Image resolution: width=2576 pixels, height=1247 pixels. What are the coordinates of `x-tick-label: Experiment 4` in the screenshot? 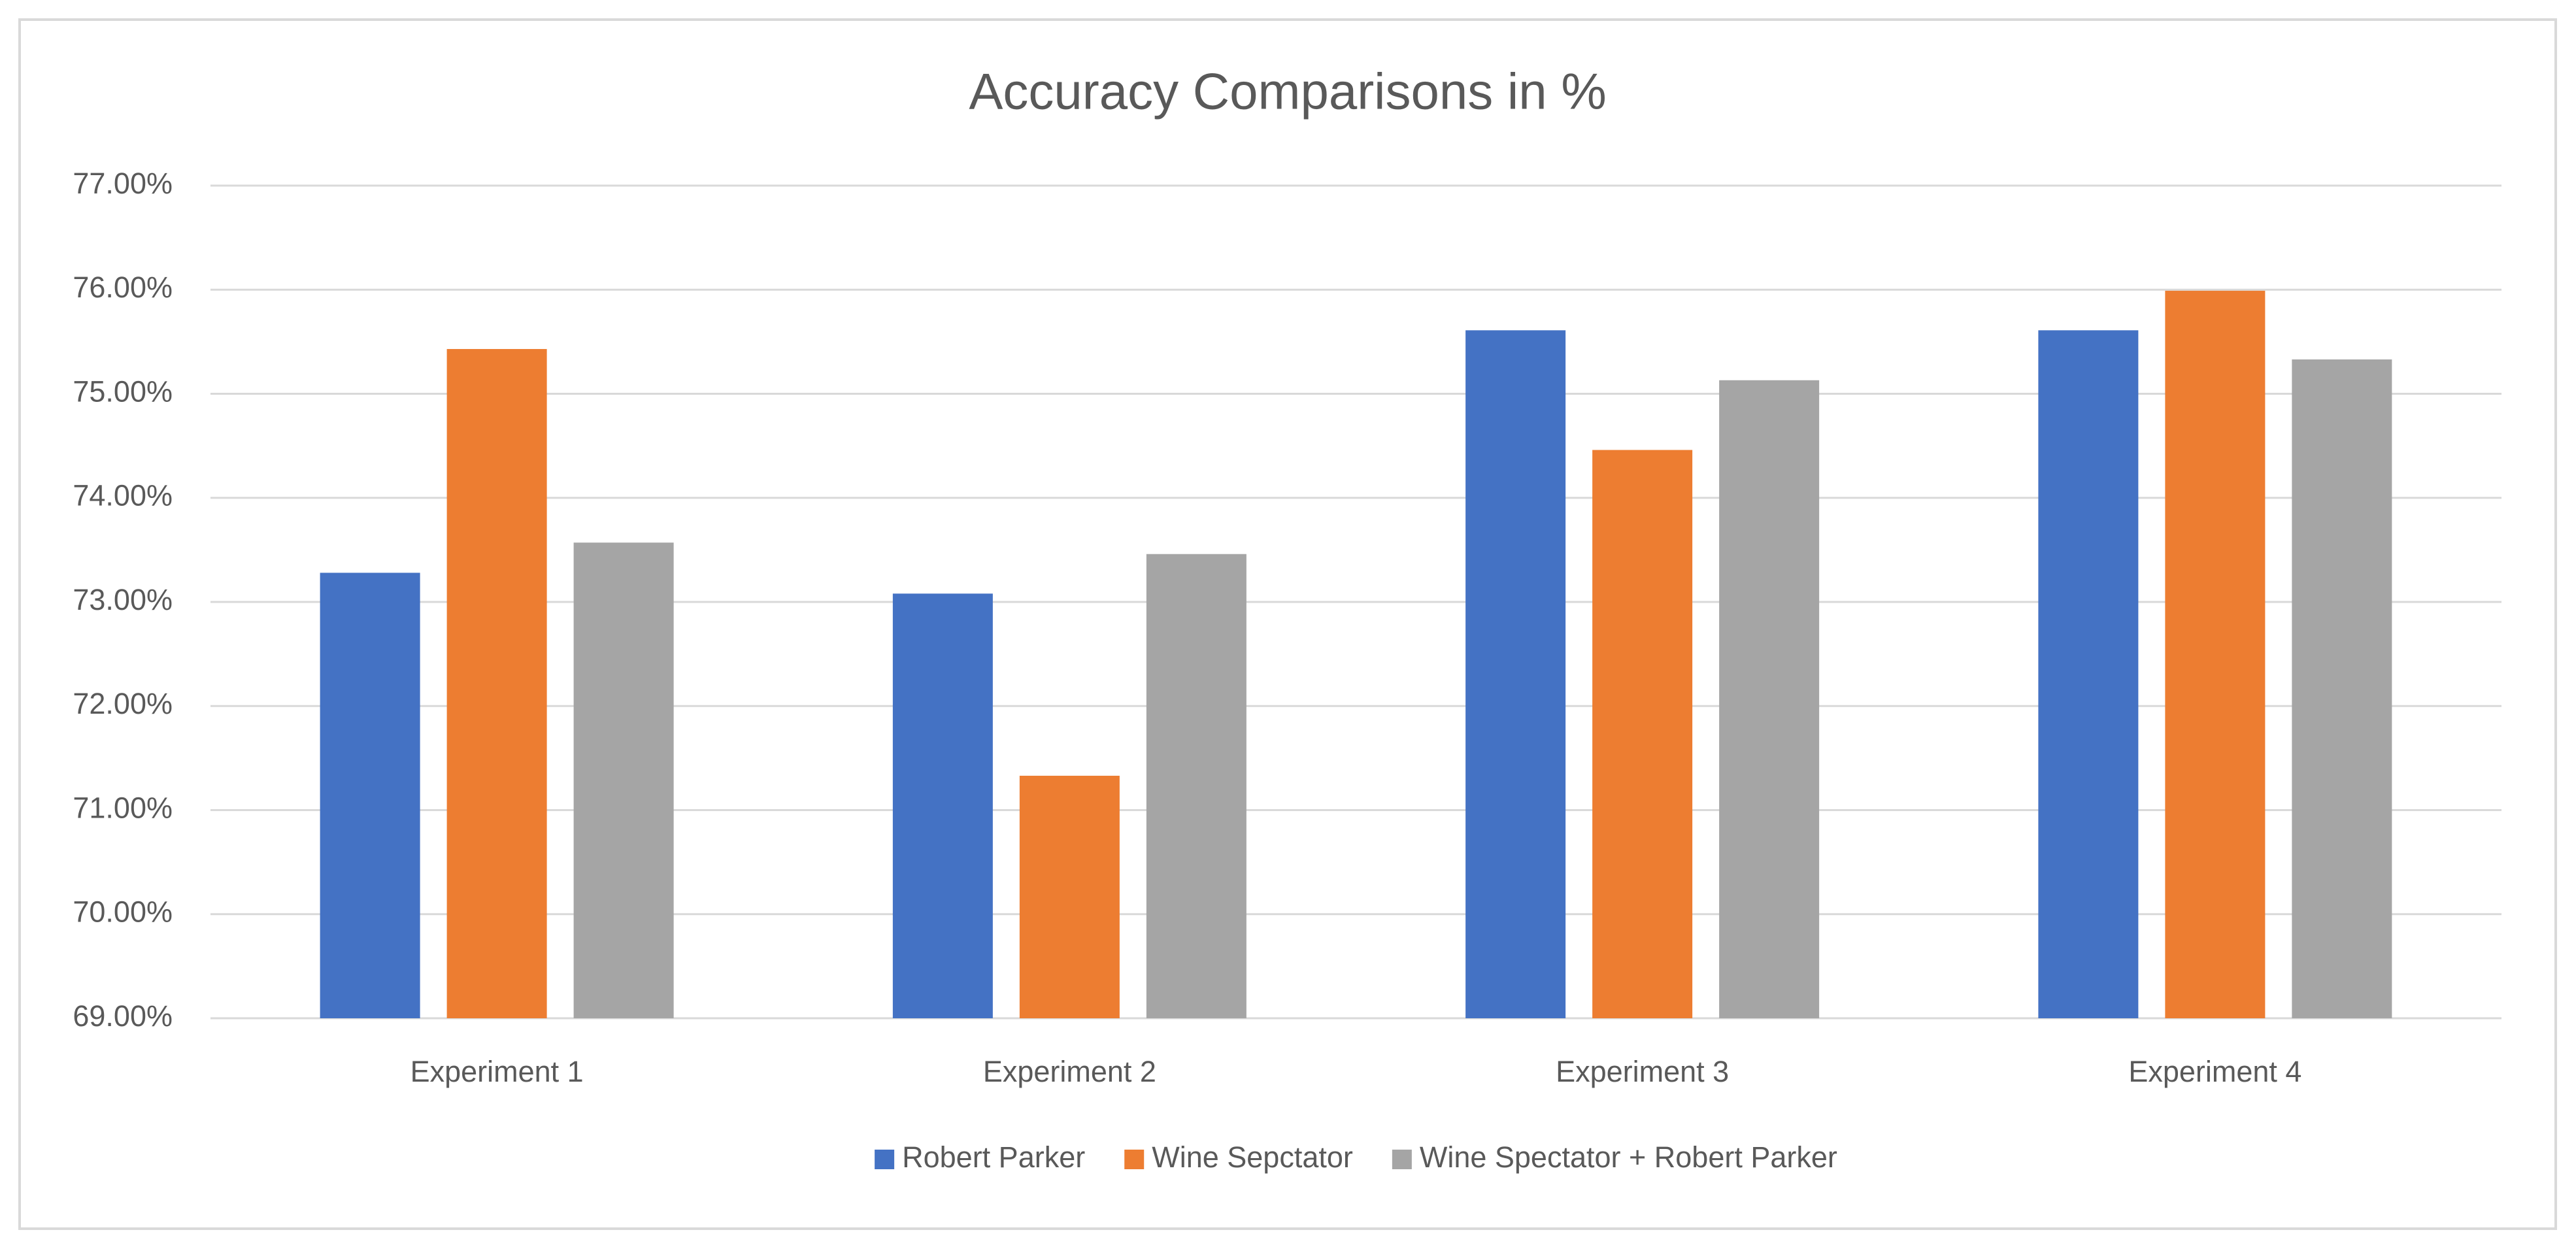 It's located at (2214, 1071).